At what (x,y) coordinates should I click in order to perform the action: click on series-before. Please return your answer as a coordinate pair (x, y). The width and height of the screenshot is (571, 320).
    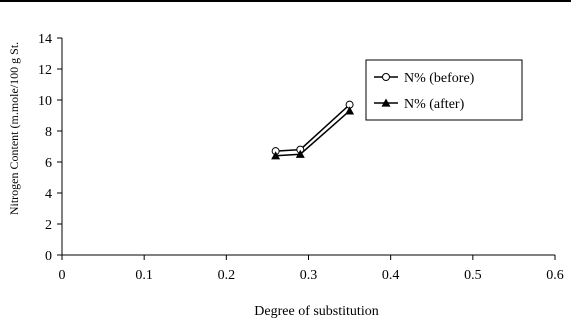
    Looking at the image, I should click on (312, 128).